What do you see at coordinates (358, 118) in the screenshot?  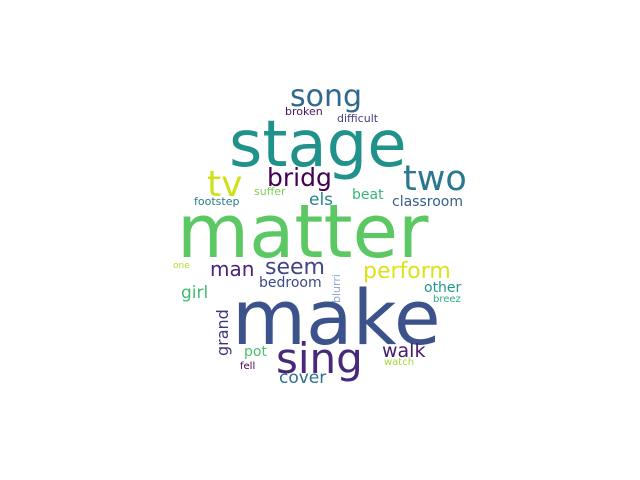 I see `word-difficult: difficult` at bounding box center [358, 118].